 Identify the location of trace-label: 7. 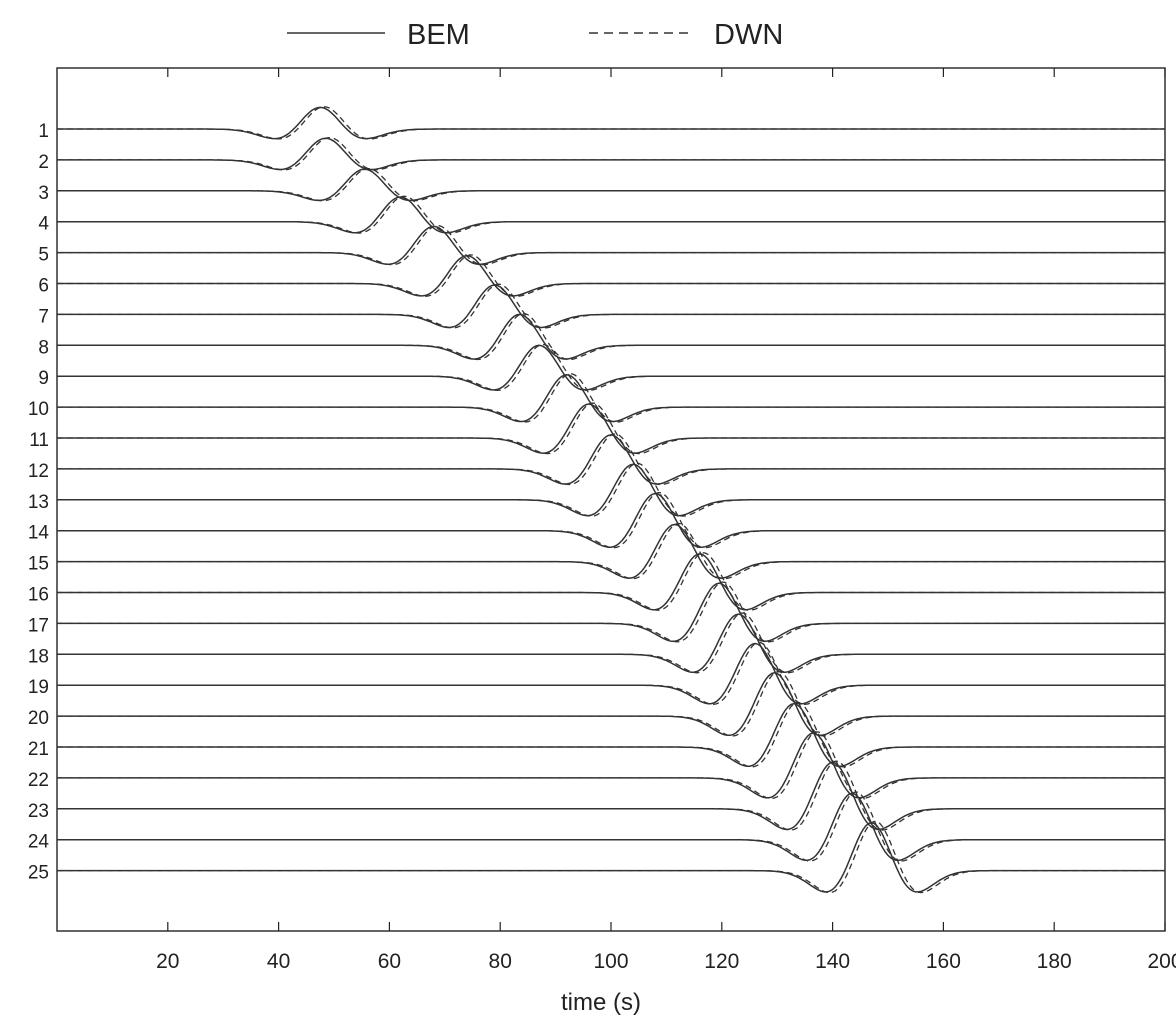
(43, 316).